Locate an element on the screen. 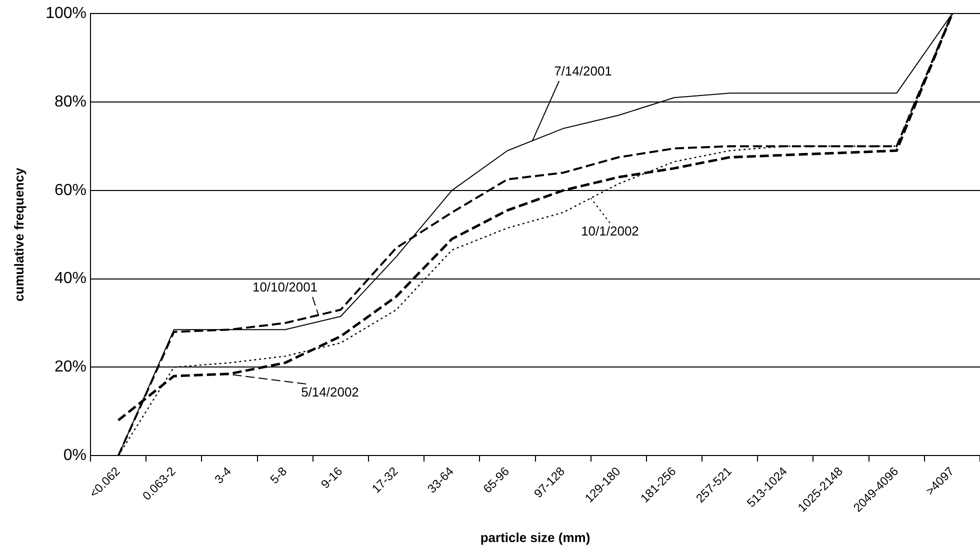 This screenshot has height=556, width=980. x-tick-label: 3-4 is located at coordinates (223, 475).